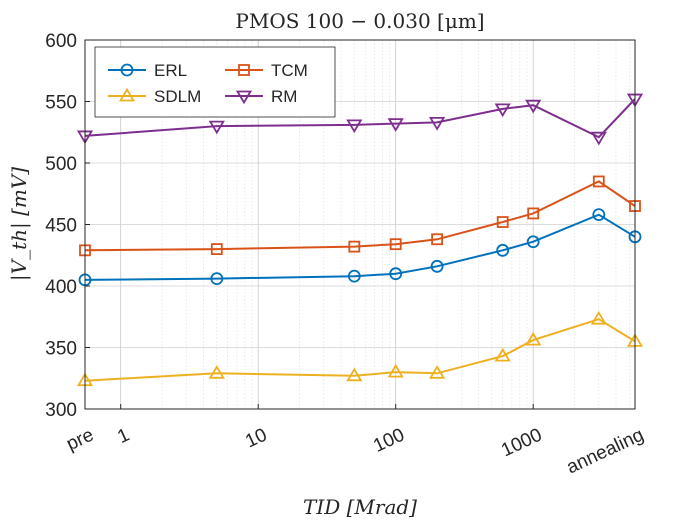 The width and height of the screenshot is (700, 525). What do you see at coordinates (61, 41) in the screenshot?
I see `y-tick-label: 600` at bounding box center [61, 41].